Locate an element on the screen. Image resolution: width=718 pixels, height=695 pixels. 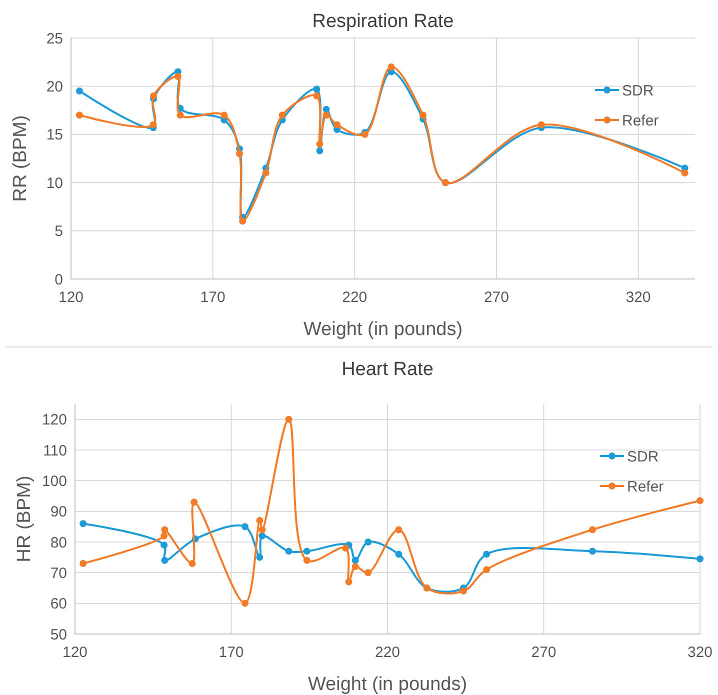
y-tick-label: 70 is located at coordinates (58, 573).